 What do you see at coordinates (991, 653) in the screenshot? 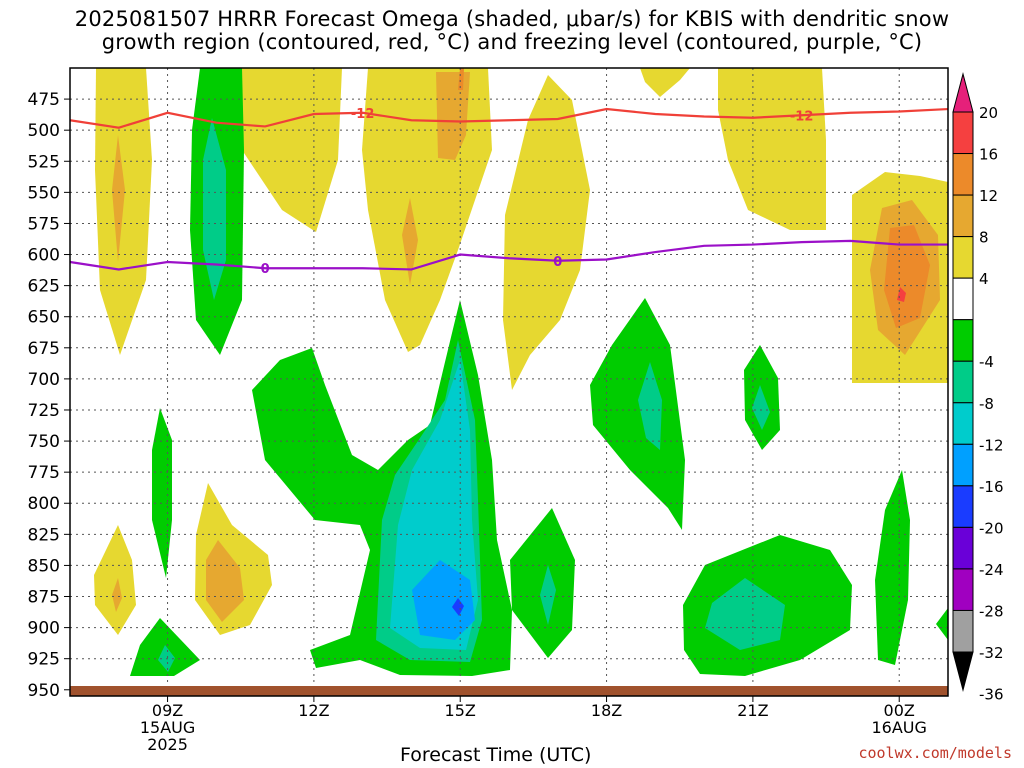
I see `colorbar-label: -32` at bounding box center [991, 653].